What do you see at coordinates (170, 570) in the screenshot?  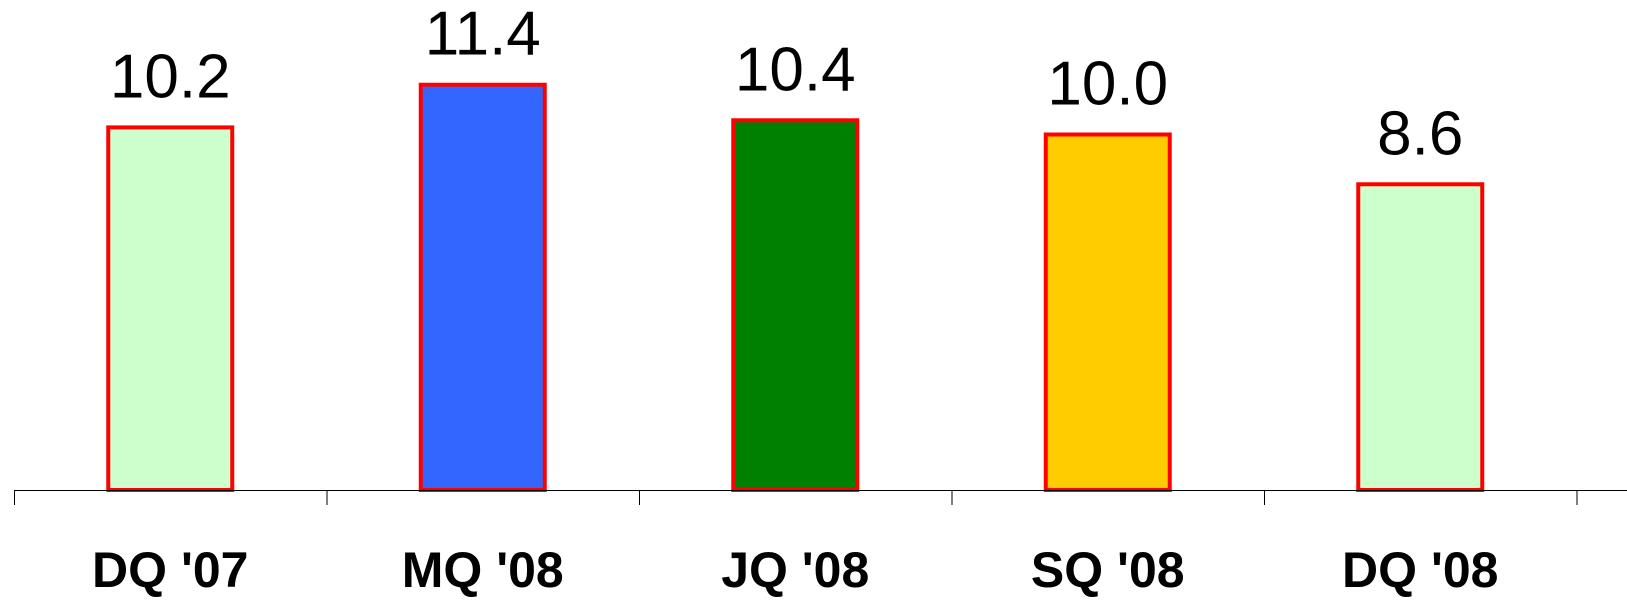 I see `category-label-0: DQ '07` at bounding box center [170, 570].